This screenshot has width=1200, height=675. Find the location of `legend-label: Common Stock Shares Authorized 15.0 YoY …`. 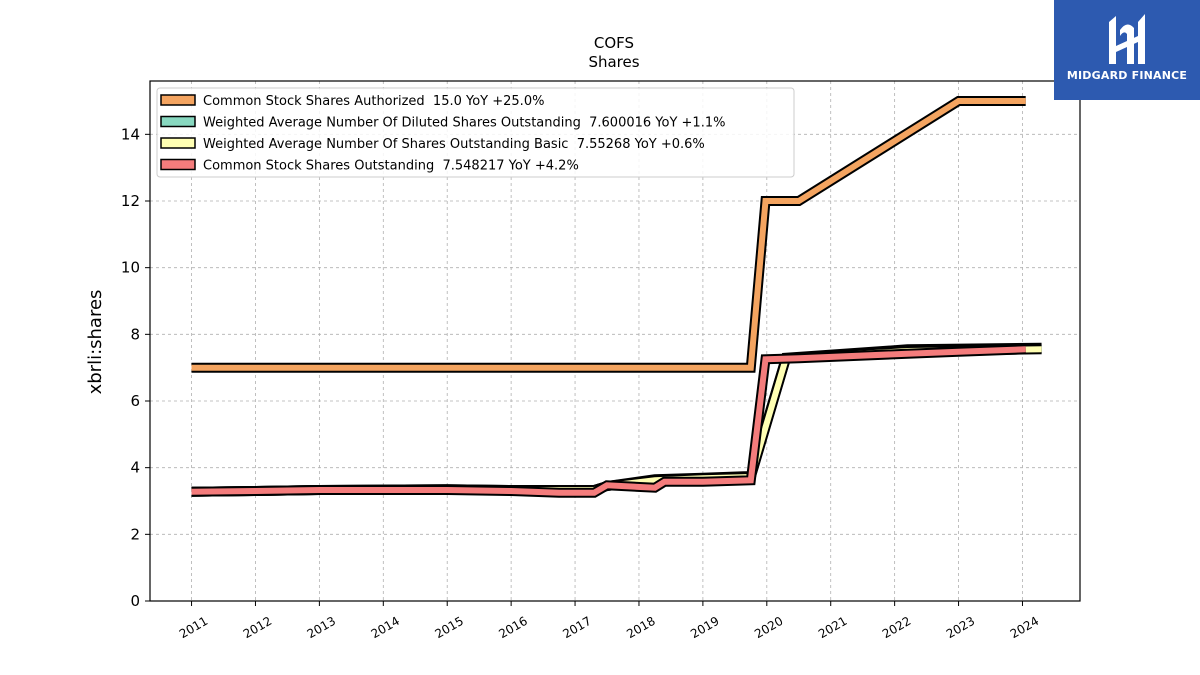

legend-label: Common Stock Shares Authorized 15.0 YoY … is located at coordinates (373, 101).